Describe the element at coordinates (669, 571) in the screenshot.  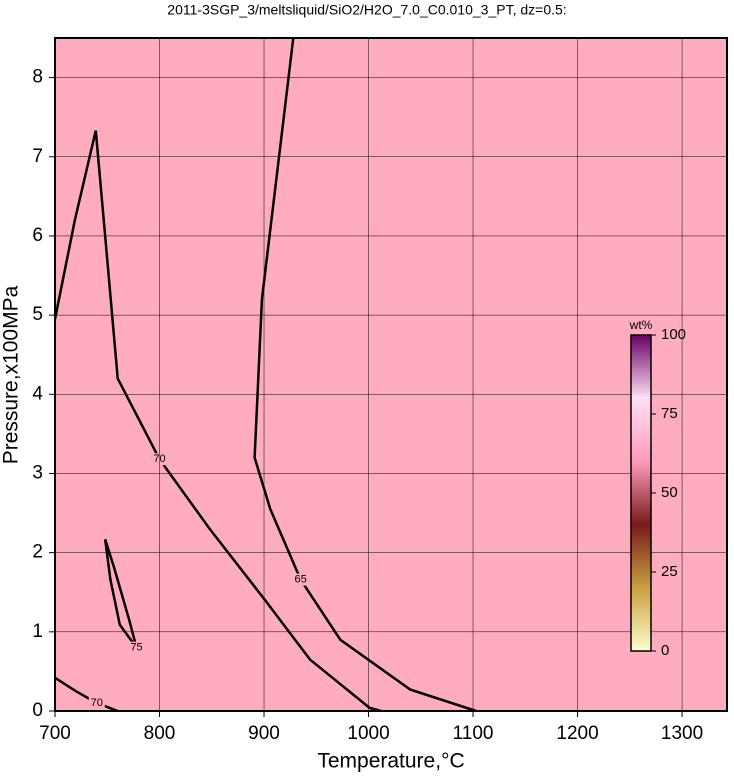
I see `colorbar-tick-label: 25` at that location.